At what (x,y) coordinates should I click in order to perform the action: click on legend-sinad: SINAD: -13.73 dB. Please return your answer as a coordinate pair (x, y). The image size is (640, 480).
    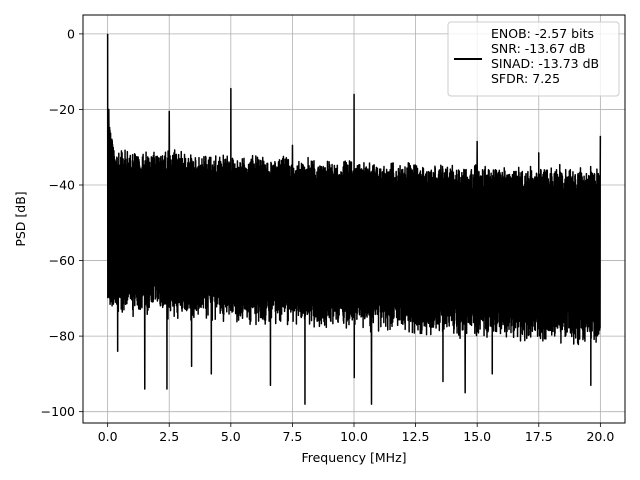
    Looking at the image, I should click on (545, 63).